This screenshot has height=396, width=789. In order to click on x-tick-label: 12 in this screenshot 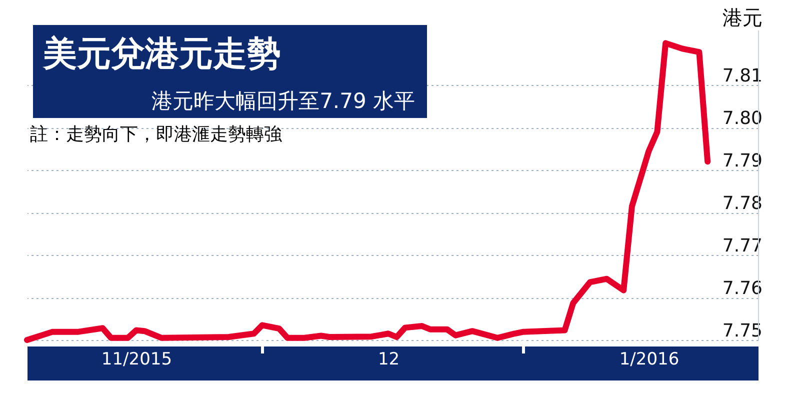, I will do `click(389, 360)`.